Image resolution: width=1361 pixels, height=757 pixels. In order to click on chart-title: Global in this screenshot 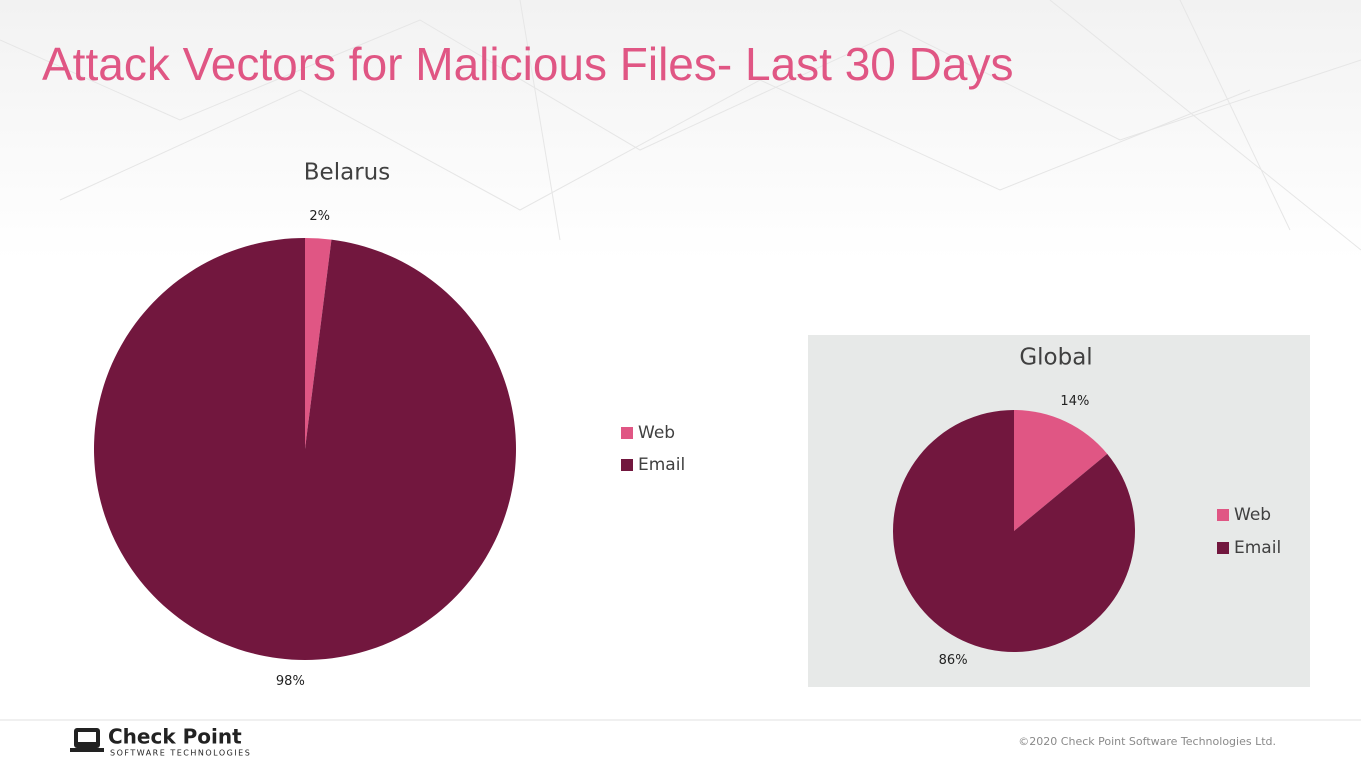, I will do `click(1055, 358)`.